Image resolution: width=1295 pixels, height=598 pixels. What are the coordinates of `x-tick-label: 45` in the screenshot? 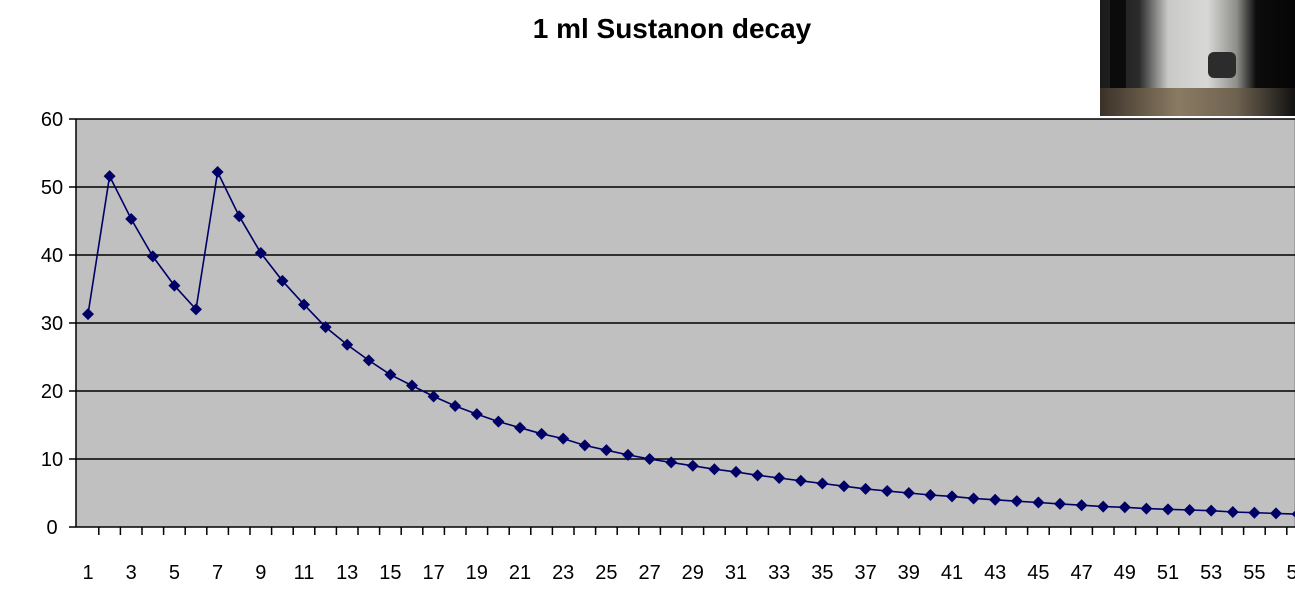 It's located at (1038, 573).